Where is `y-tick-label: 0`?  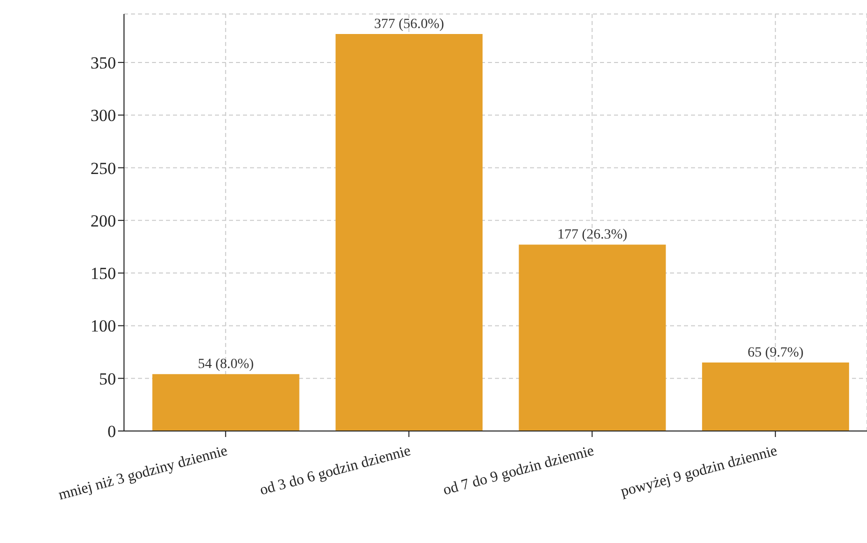 y-tick-label: 0 is located at coordinates (112, 432).